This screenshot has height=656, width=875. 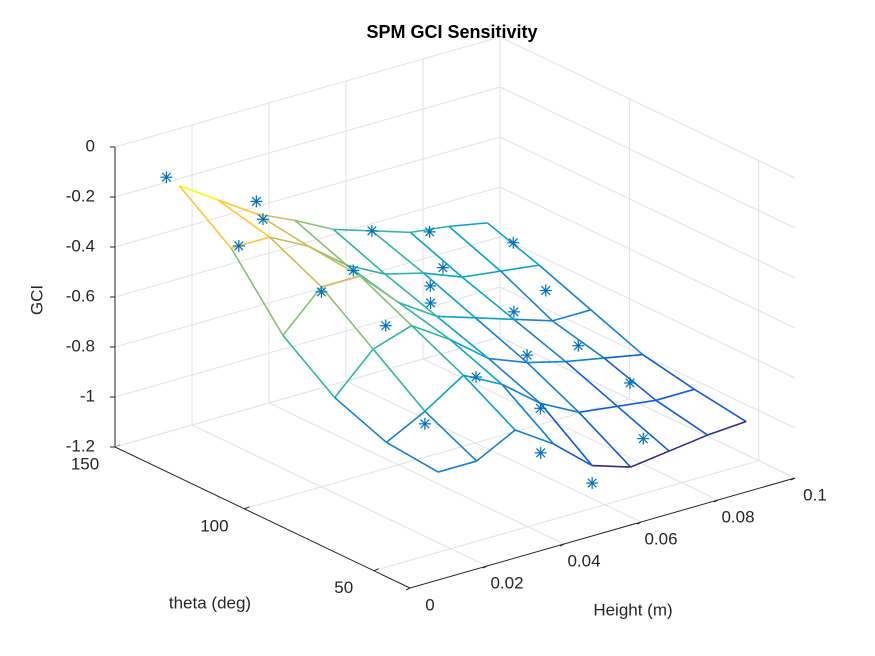 What do you see at coordinates (376, 570) in the screenshot?
I see `tick-mark` at bounding box center [376, 570].